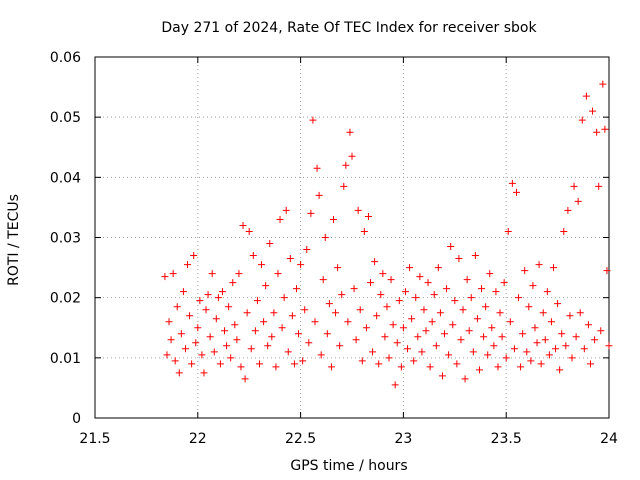 The width and height of the screenshot is (640, 480). I want to click on y-tick-labels: 0 0.01 0.02 0.03 0.04 0.05 0.06, so click(65, 238).